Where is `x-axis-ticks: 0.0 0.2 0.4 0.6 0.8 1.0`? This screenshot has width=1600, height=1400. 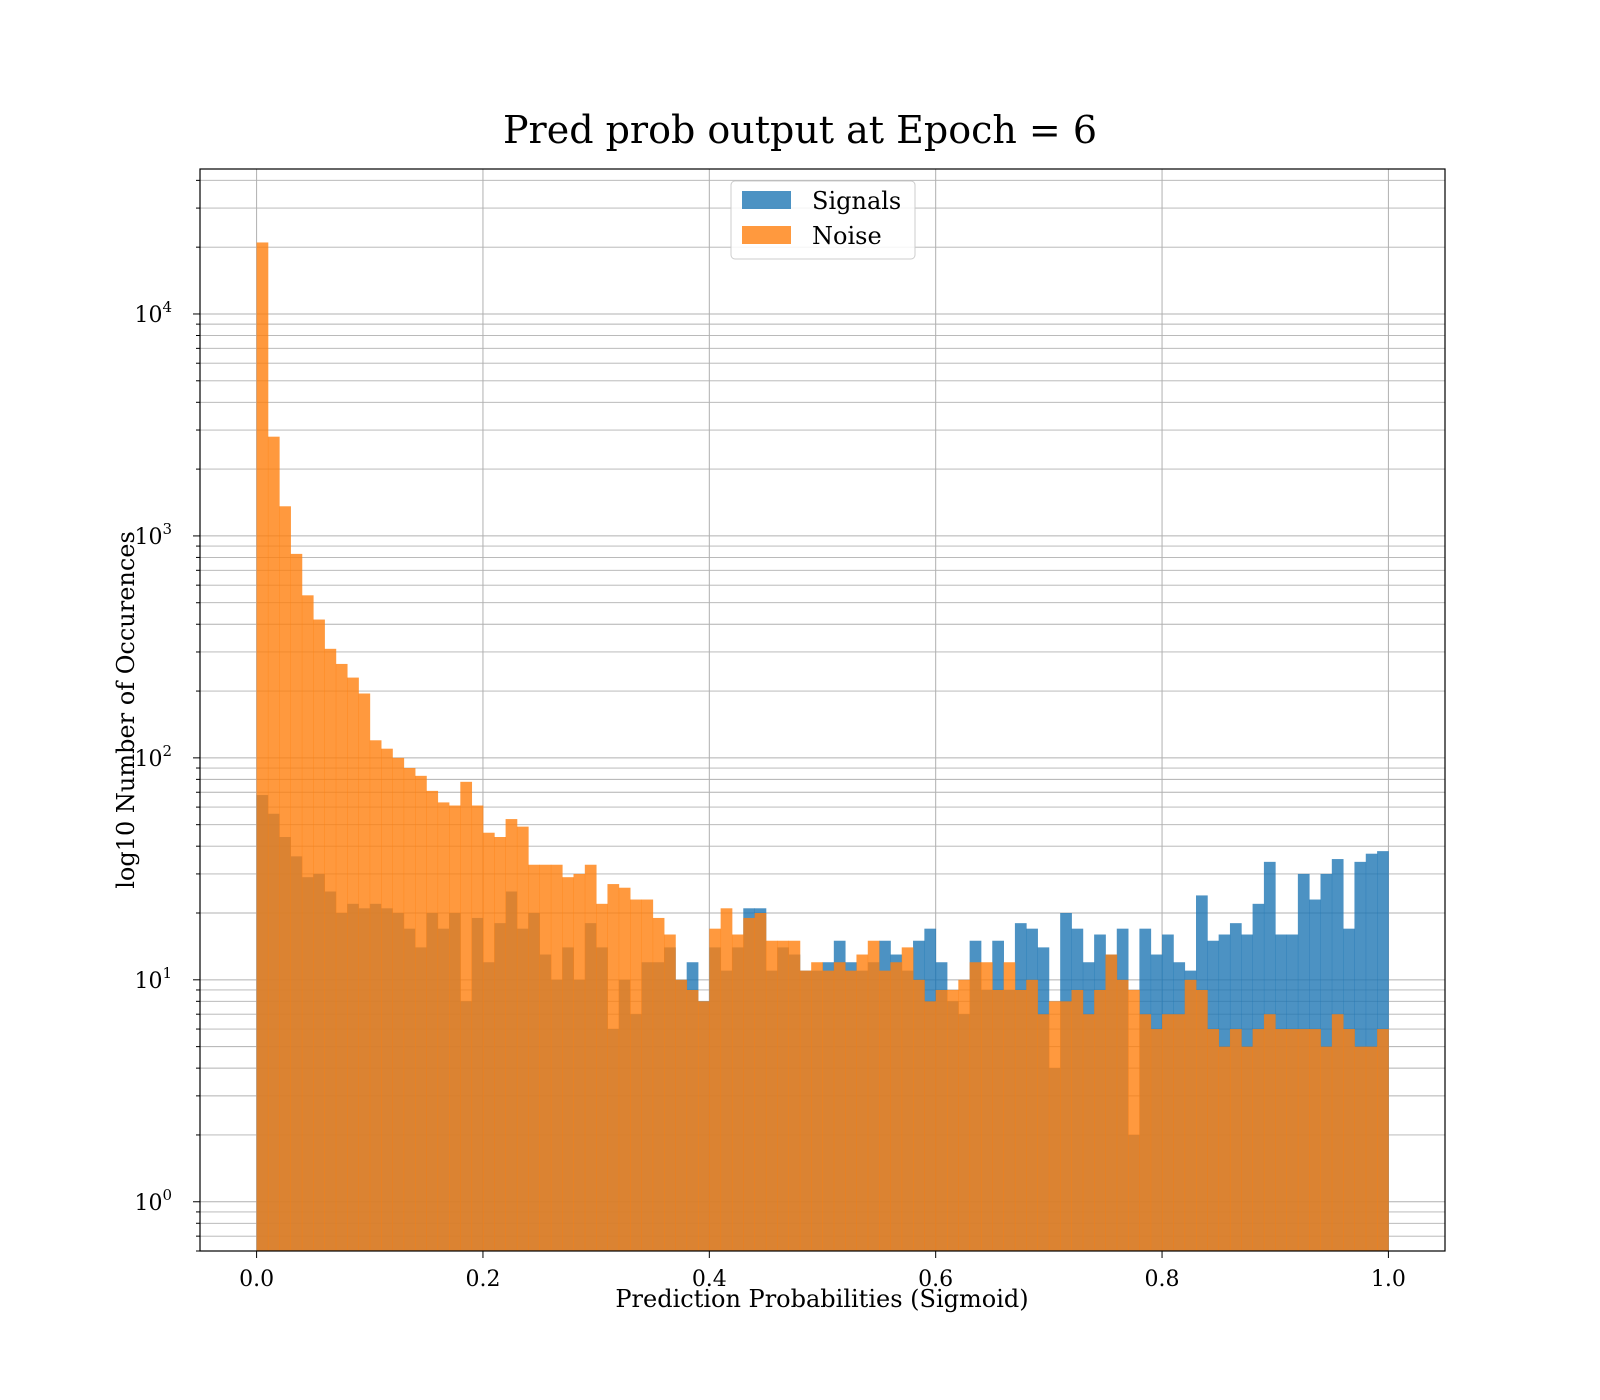 x-axis-ticks: 0.0 0.2 0.4 0.6 0.8 1.0 is located at coordinates (822, 1271).